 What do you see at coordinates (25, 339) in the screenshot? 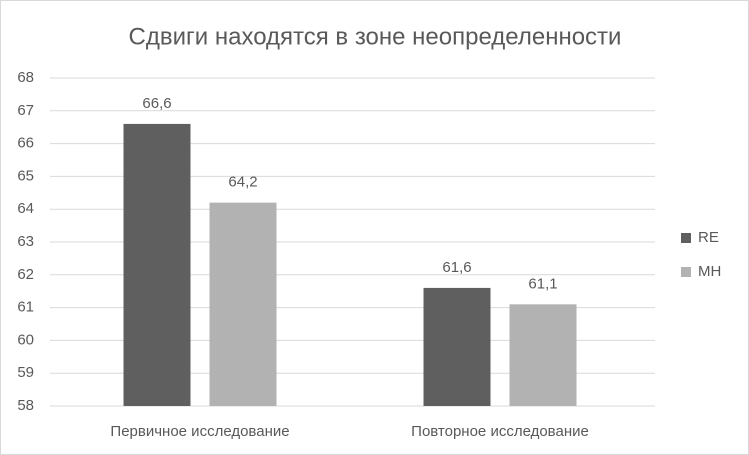
I see `y-tick-label: 60` at bounding box center [25, 339].